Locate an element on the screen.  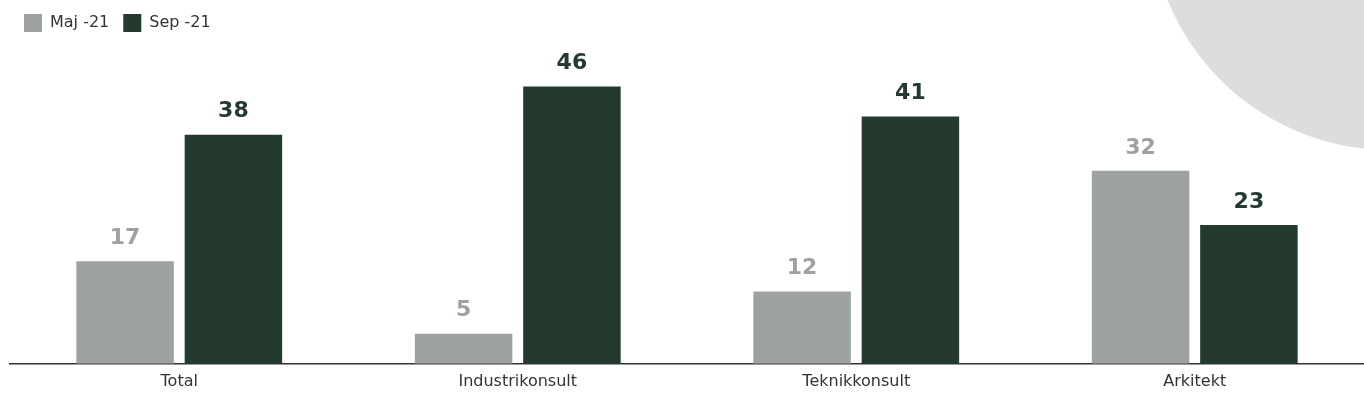
data-label: 12 is located at coordinates (802, 267).